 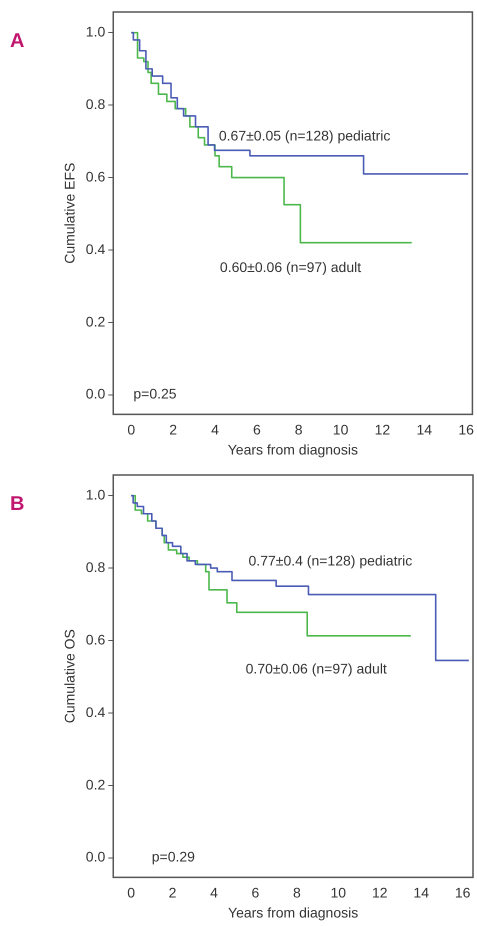 I want to click on y-axis-title: Cumulative OS, so click(x=69, y=676).